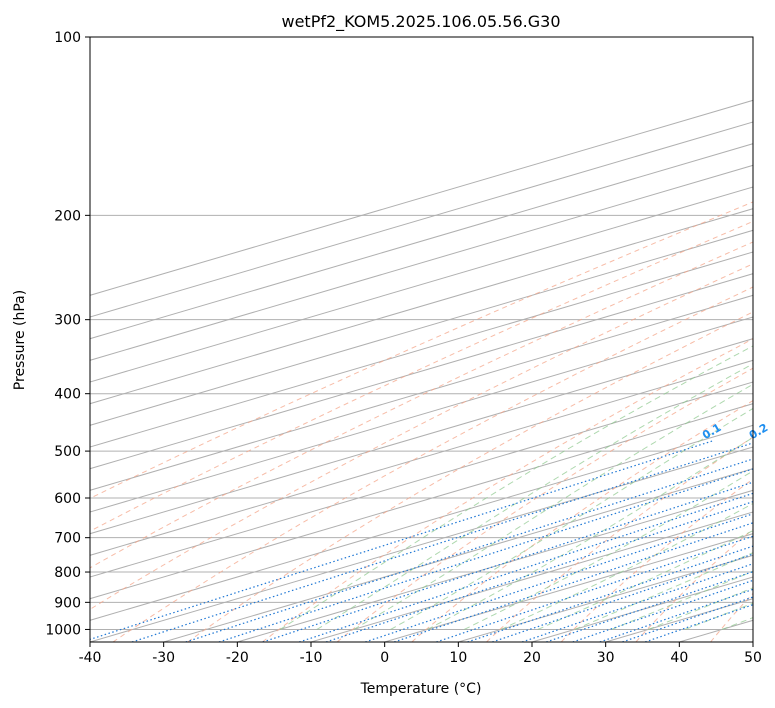 The height and width of the screenshot is (708, 775). Describe the element at coordinates (420, 654) in the screenshot. I see `x-axis: -40 -30 -20 -10 0 10 20 30 40 50` at that location.